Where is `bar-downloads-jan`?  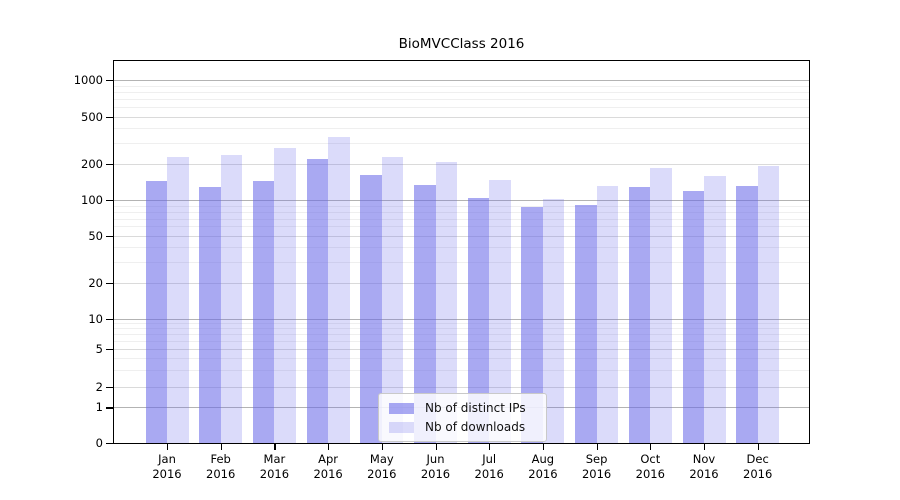
bar-downloads-jan is located at coordinates (178, 300).